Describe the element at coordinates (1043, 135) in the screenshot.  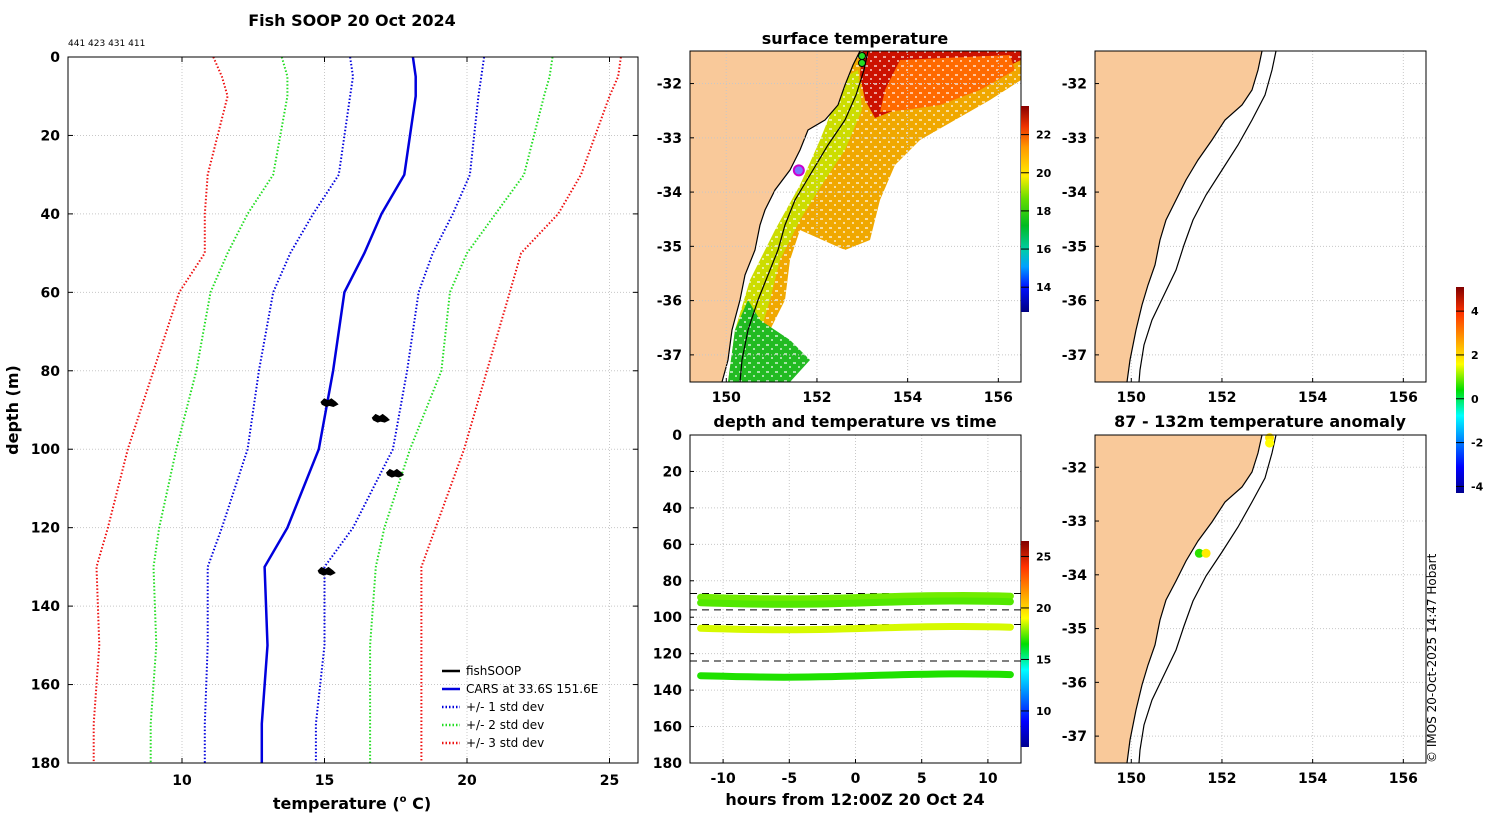
I see `sst-colorbar-tick-label: 22` at that location.